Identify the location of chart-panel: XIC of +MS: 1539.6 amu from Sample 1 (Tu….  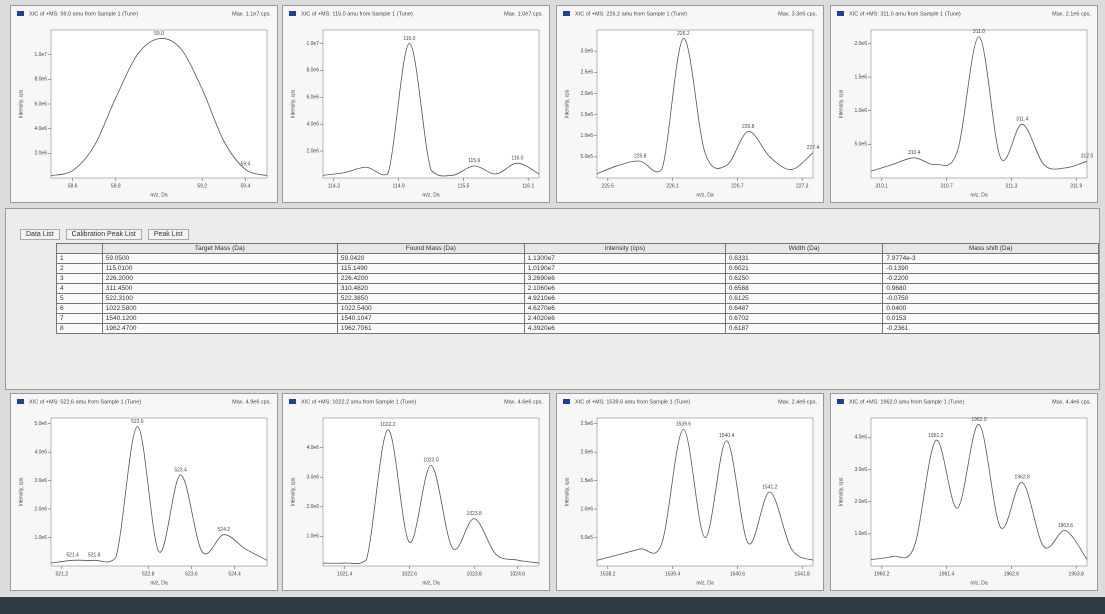
(690, 492).